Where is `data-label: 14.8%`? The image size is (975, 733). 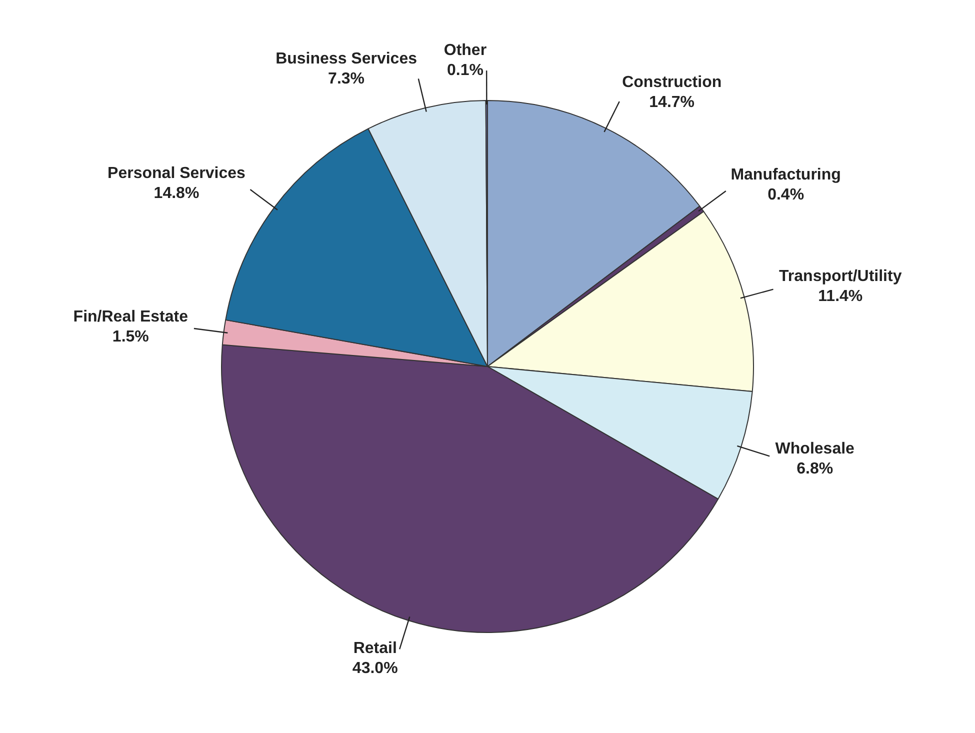
data-label: 14.8% is located at coordinates (177, 193).